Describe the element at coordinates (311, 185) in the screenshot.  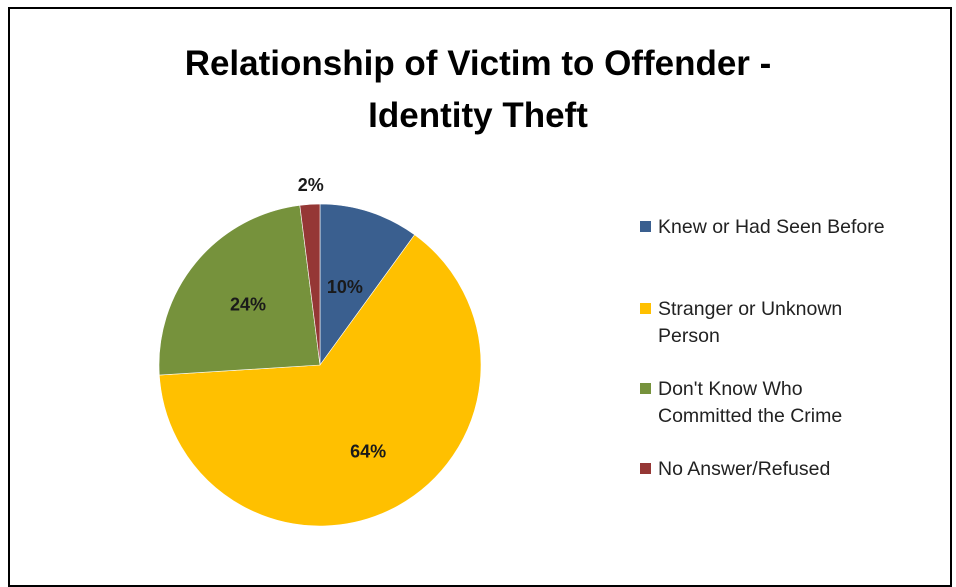
I see `pie-data-label-4: 2%` at that location.